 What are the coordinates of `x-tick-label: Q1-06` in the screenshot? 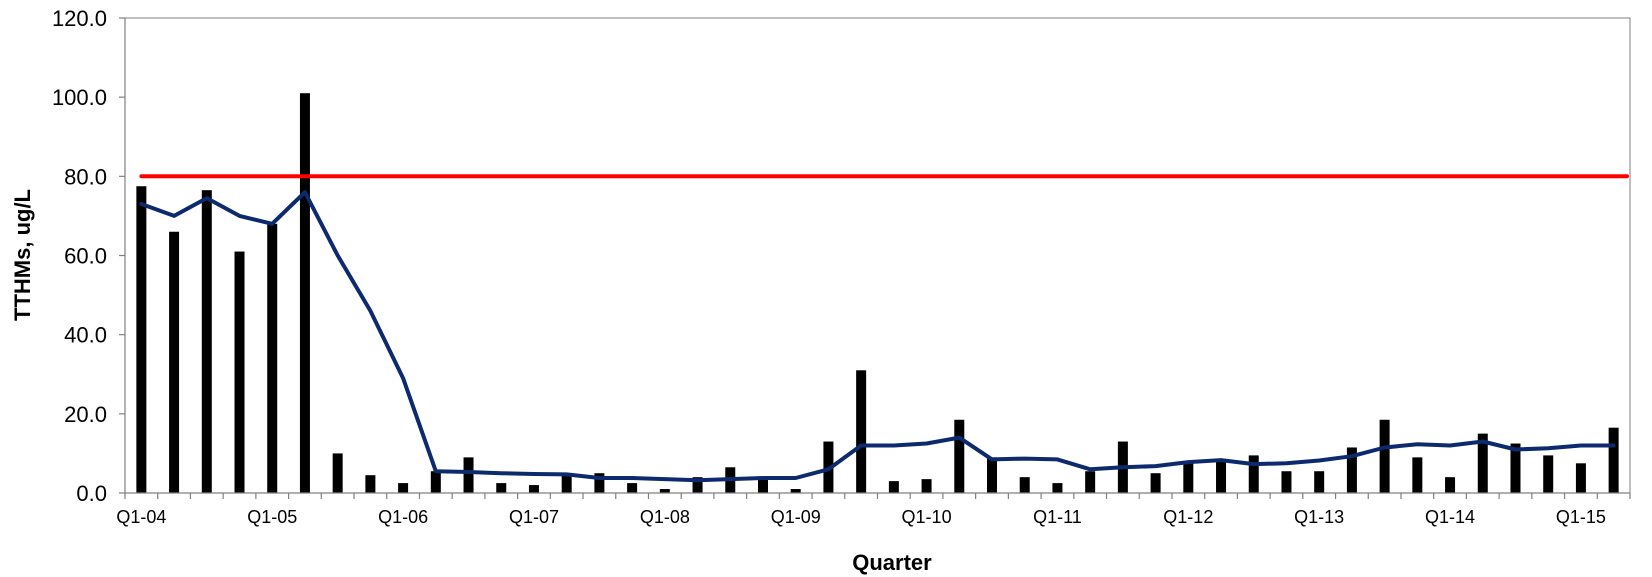 It's located at (403, 517).